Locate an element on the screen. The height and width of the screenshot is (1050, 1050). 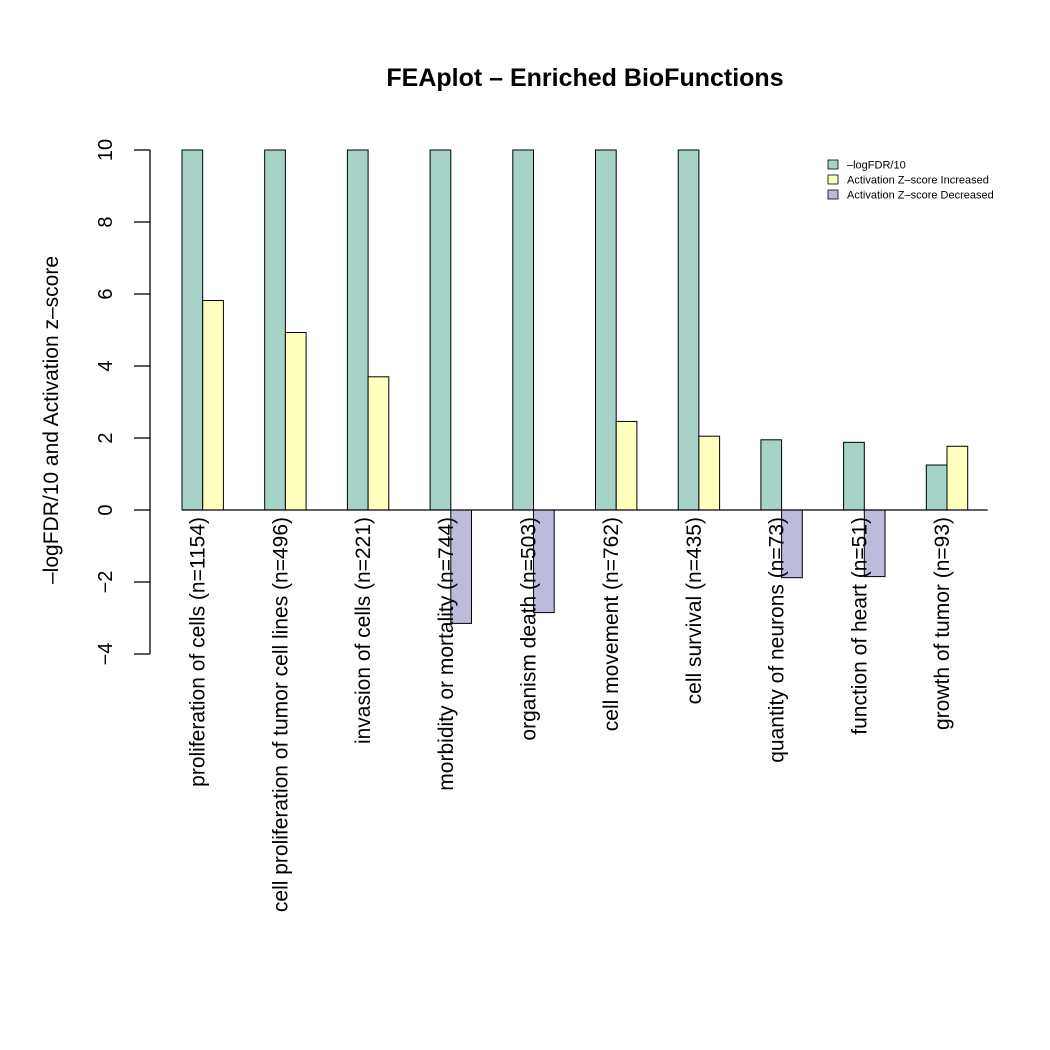
y-tick-label: 10 is located at coordinates (106, 150).